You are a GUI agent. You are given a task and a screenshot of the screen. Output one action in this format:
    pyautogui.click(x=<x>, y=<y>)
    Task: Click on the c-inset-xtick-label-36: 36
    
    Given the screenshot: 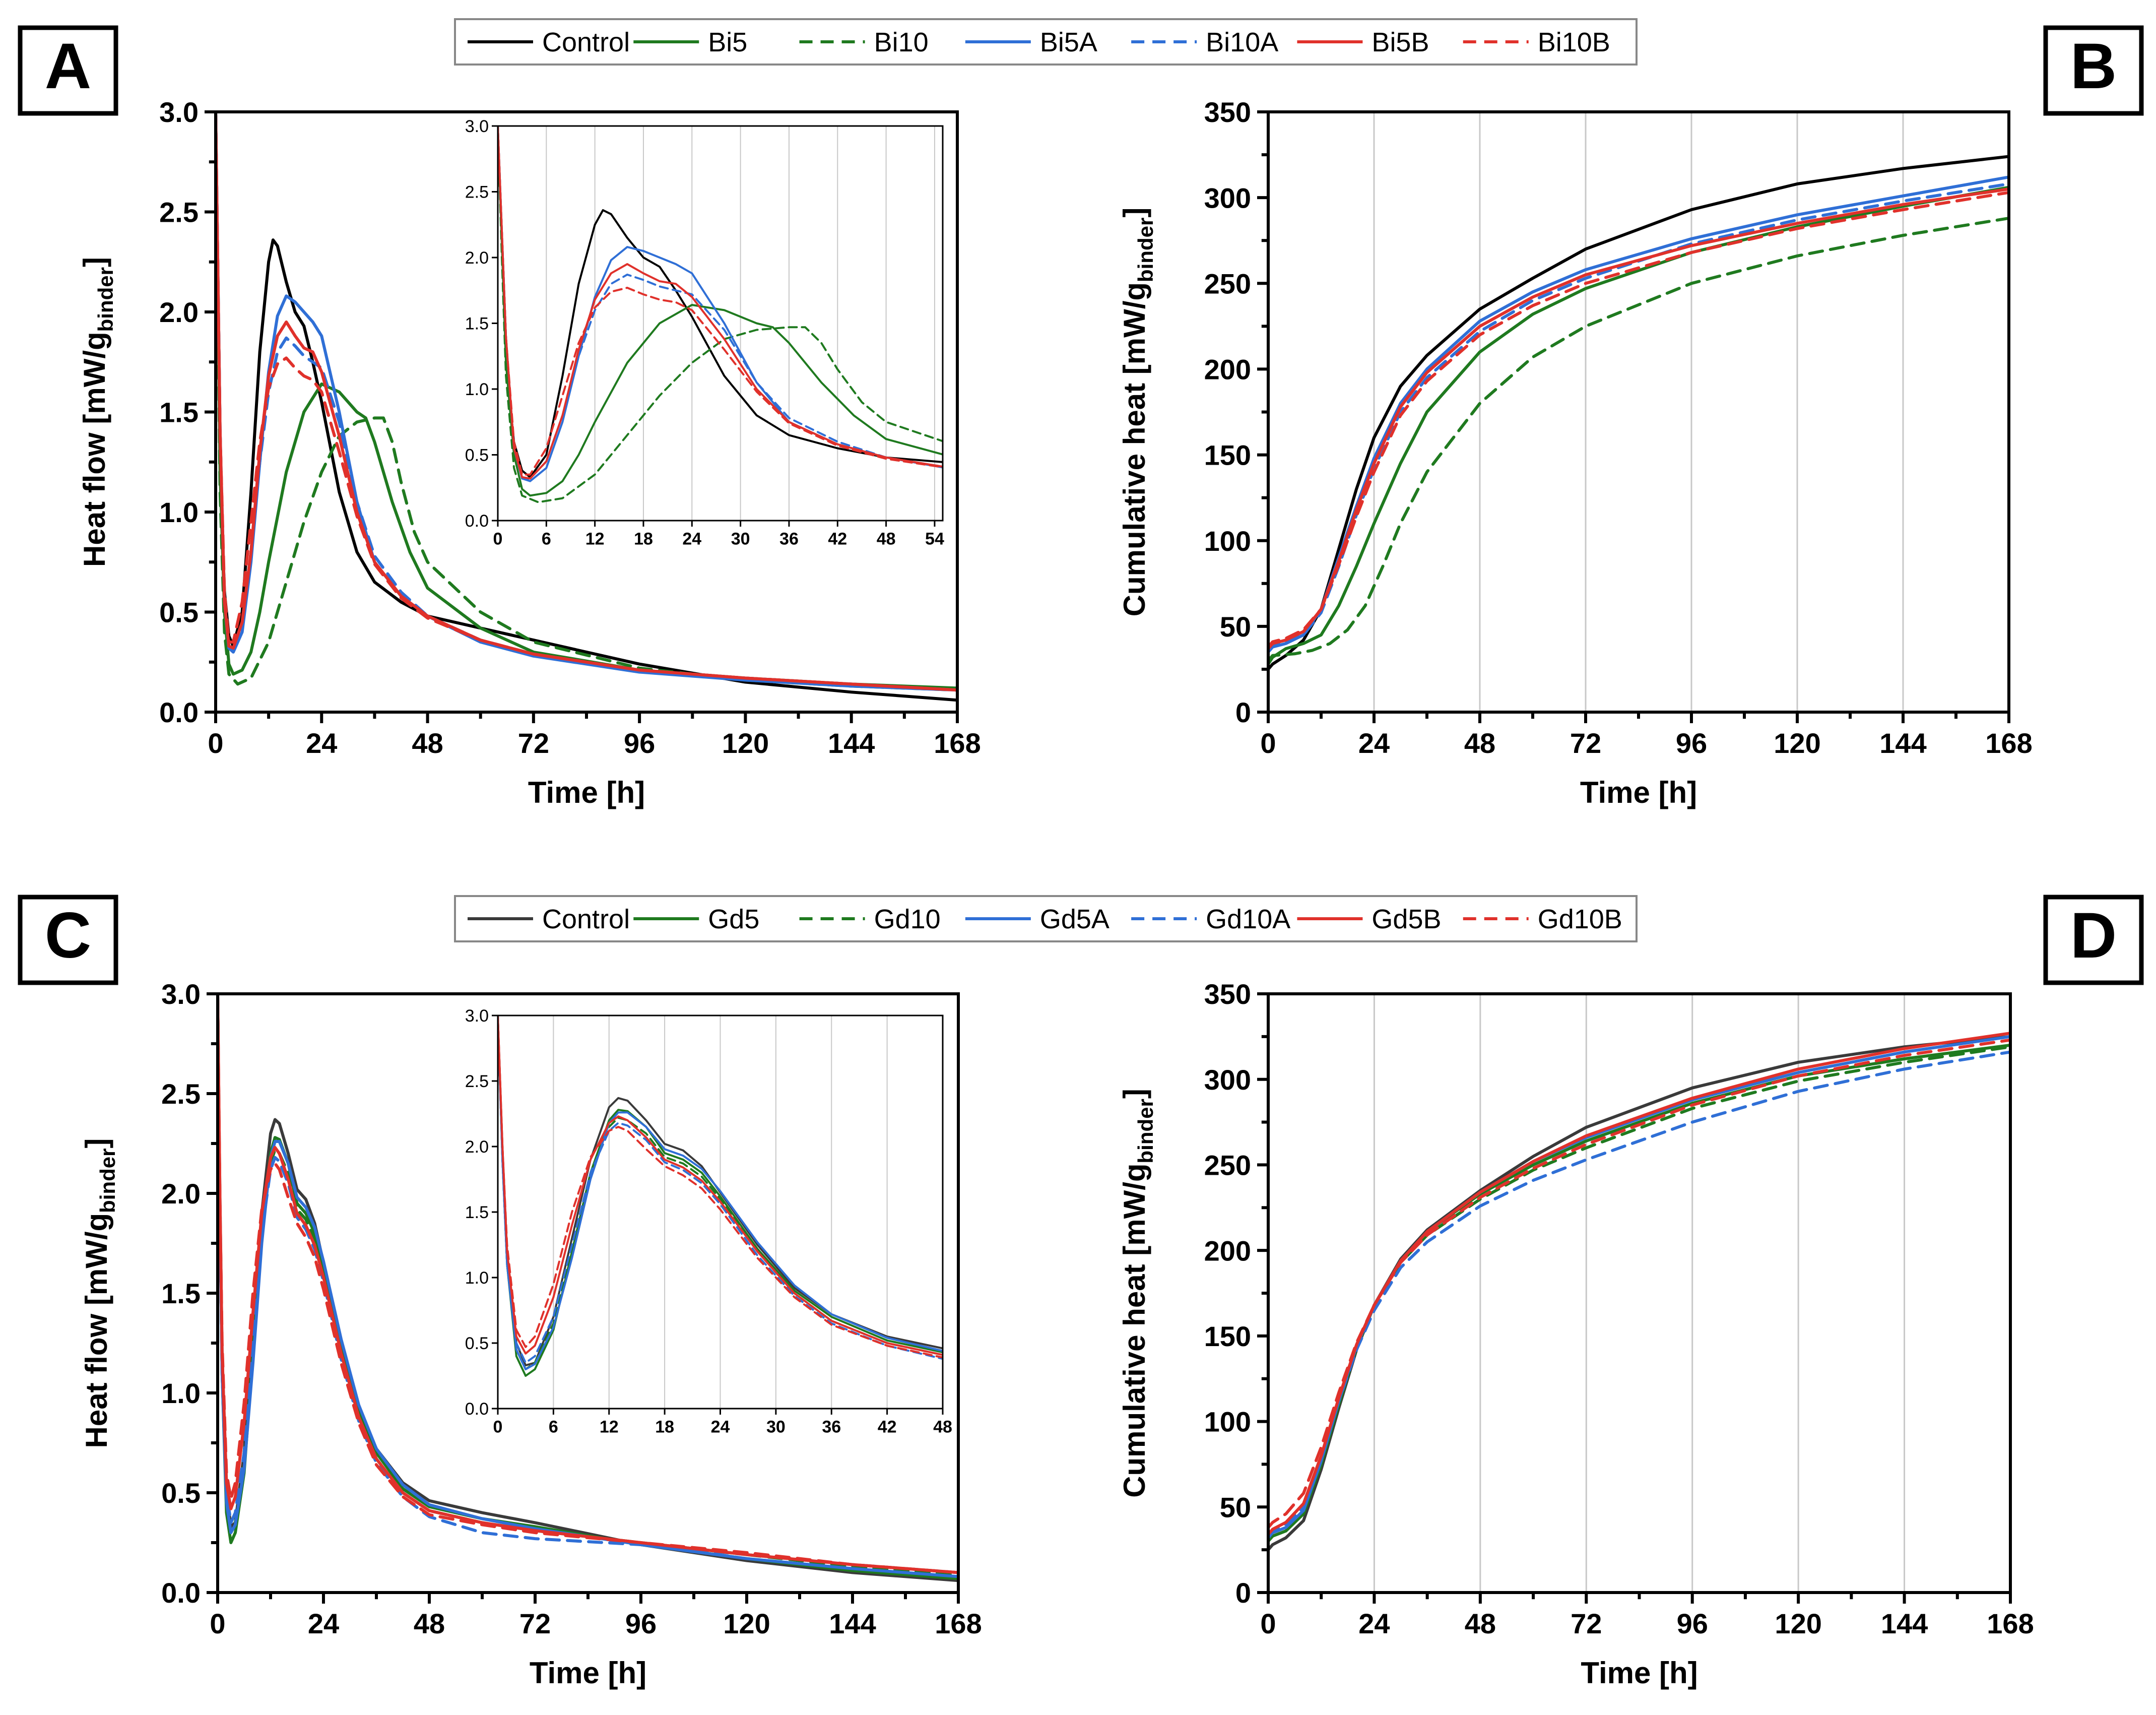 What is the action you would take?
    pyautogui.click(x=831, y=1427)
    